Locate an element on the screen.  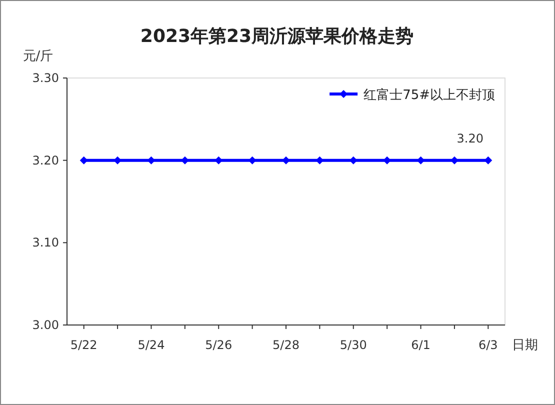
y-tick-label: 3.00 is located at coordinates (45, 325).